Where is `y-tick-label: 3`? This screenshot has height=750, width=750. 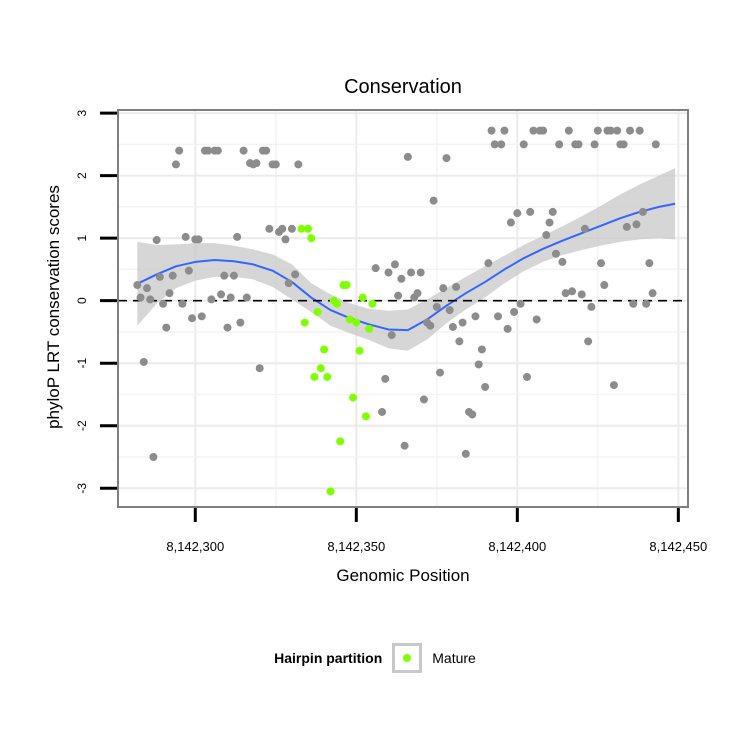 y-tick-label: 3 is located at coordinates (82, 112).